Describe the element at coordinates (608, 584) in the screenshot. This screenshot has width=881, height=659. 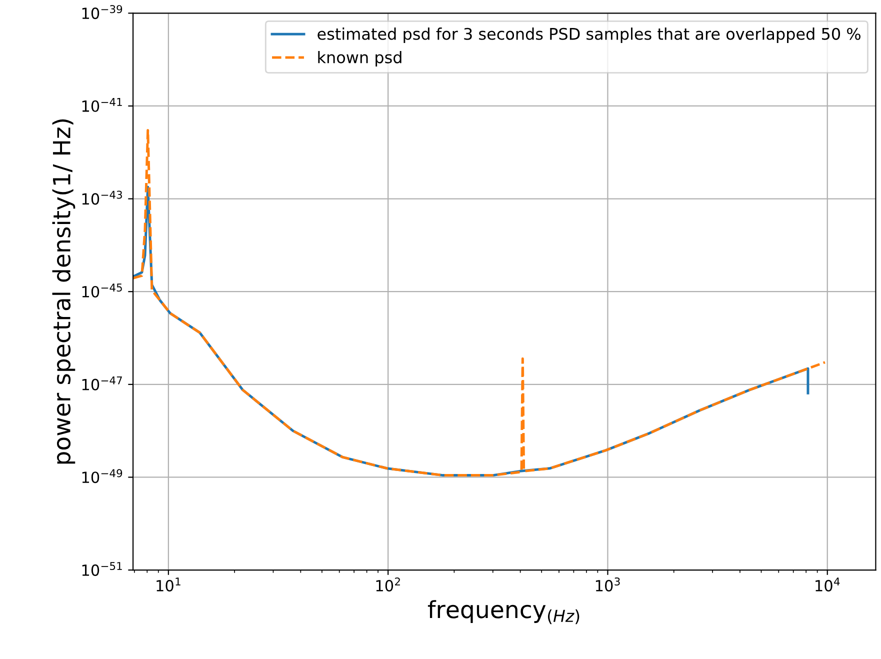
I see `x-tick-label: 10$^{3}$` at that location.